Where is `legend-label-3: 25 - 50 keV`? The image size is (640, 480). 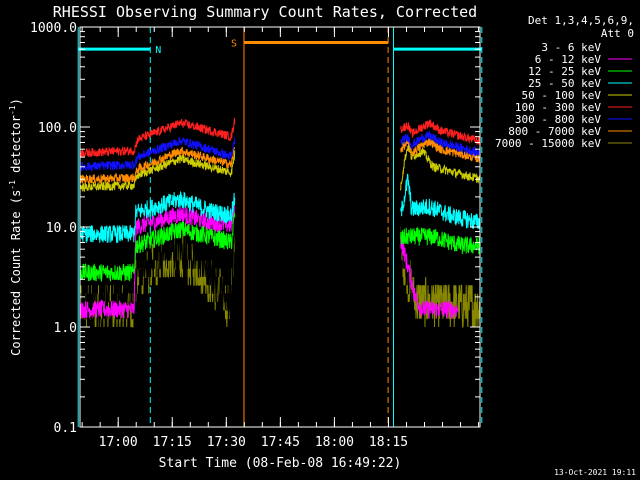 legend-label-3: 25 - 50 keV is located at coordinates (564, 83).